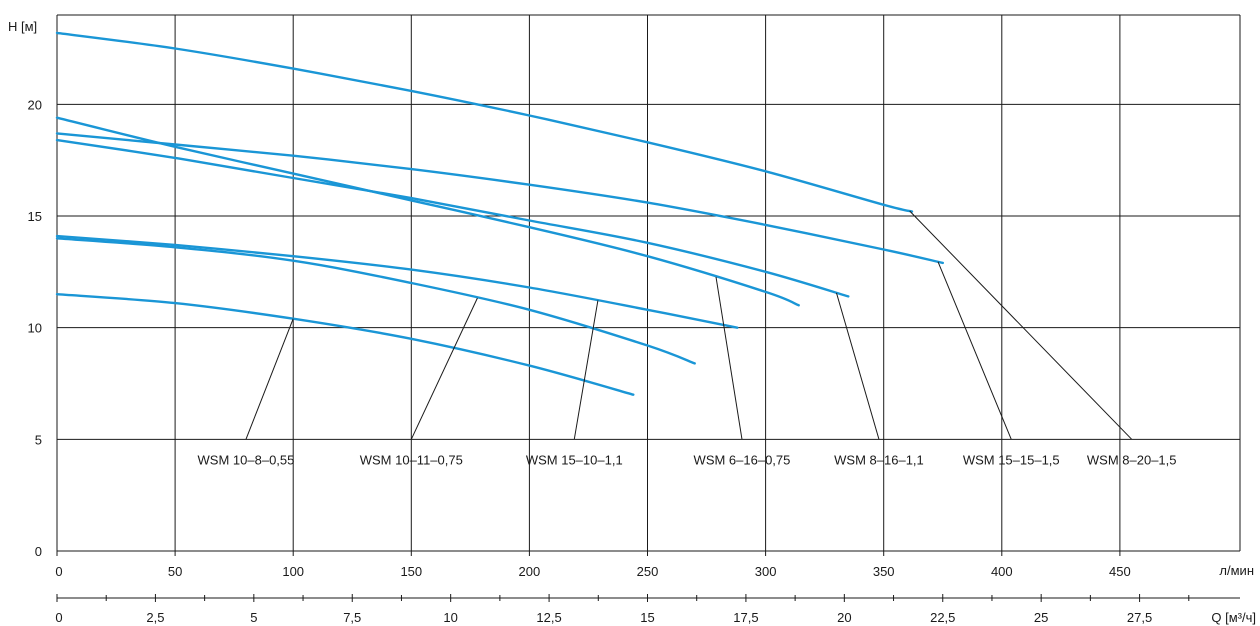 The height and width of the screenshot is (626, 1260). Describe the element at coordinates (35, 216) in the screenshot. I see `y-tick-label: 15` at that location.